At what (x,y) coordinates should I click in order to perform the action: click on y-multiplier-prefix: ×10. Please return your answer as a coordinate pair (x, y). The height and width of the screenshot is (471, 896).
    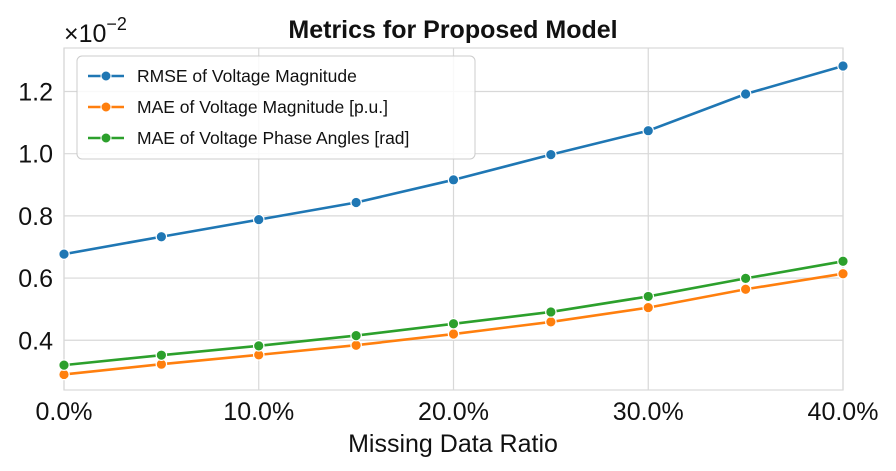
    Looking at the image, I should click on (85, 34).